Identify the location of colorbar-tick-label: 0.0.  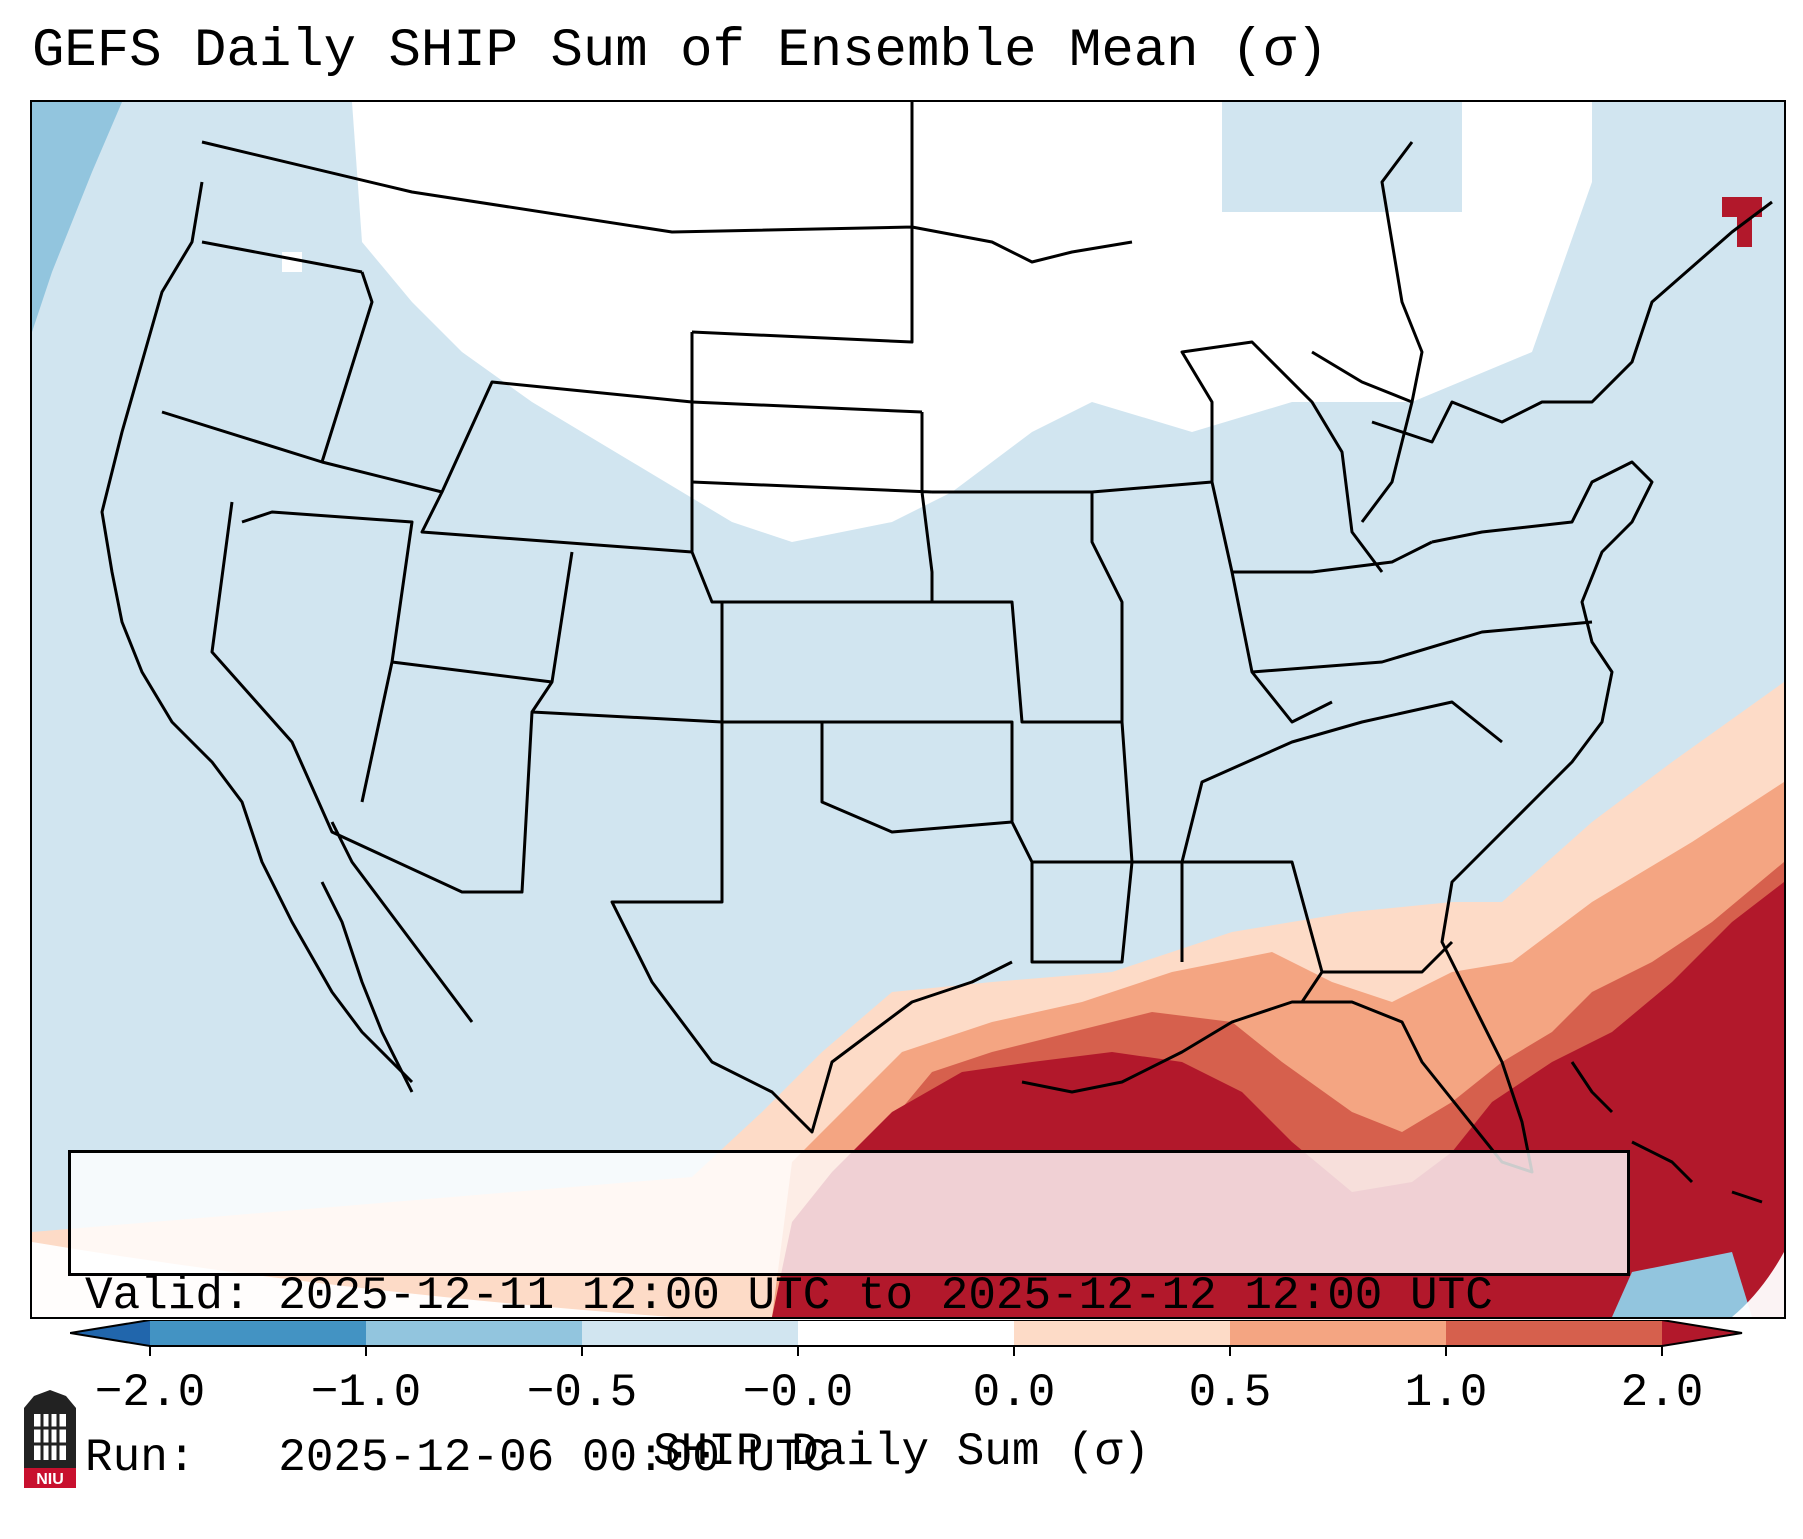
(1014, 1393).